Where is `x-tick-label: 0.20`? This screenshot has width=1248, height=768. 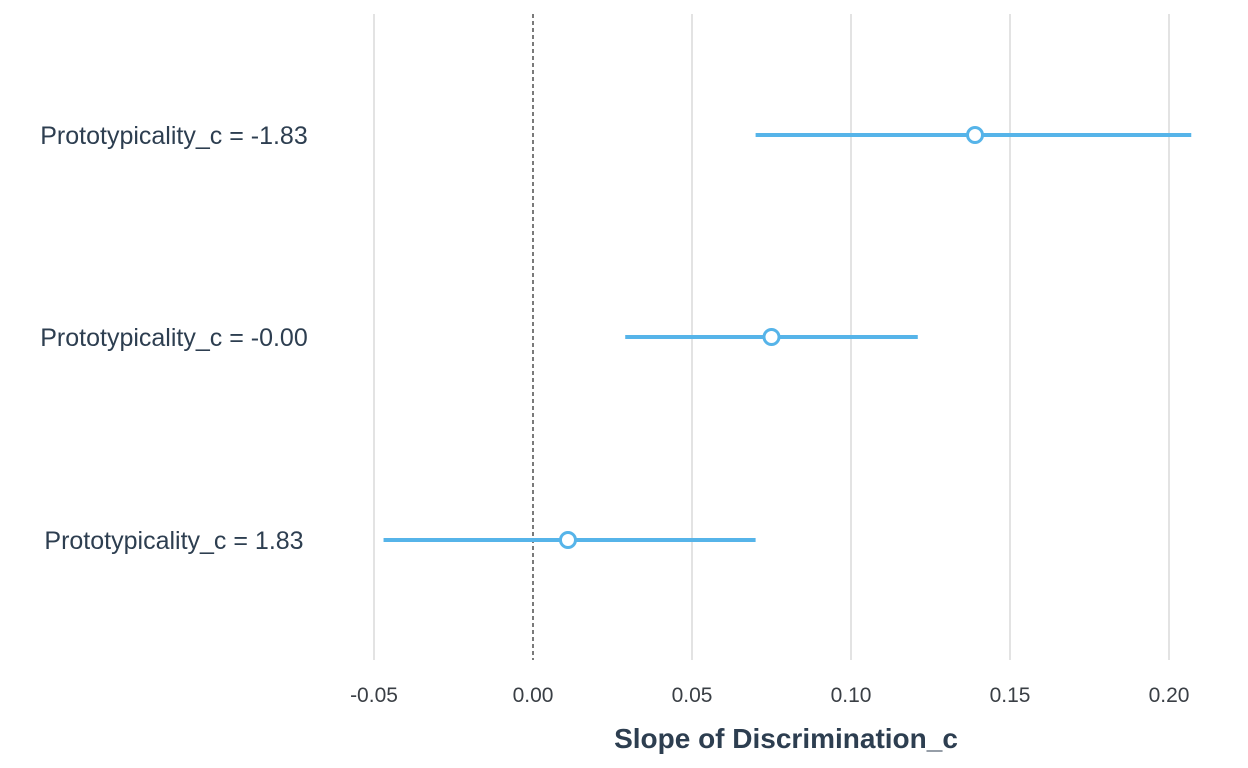
x-tick-label: 0.20 is located at coordinates (1169, 695).